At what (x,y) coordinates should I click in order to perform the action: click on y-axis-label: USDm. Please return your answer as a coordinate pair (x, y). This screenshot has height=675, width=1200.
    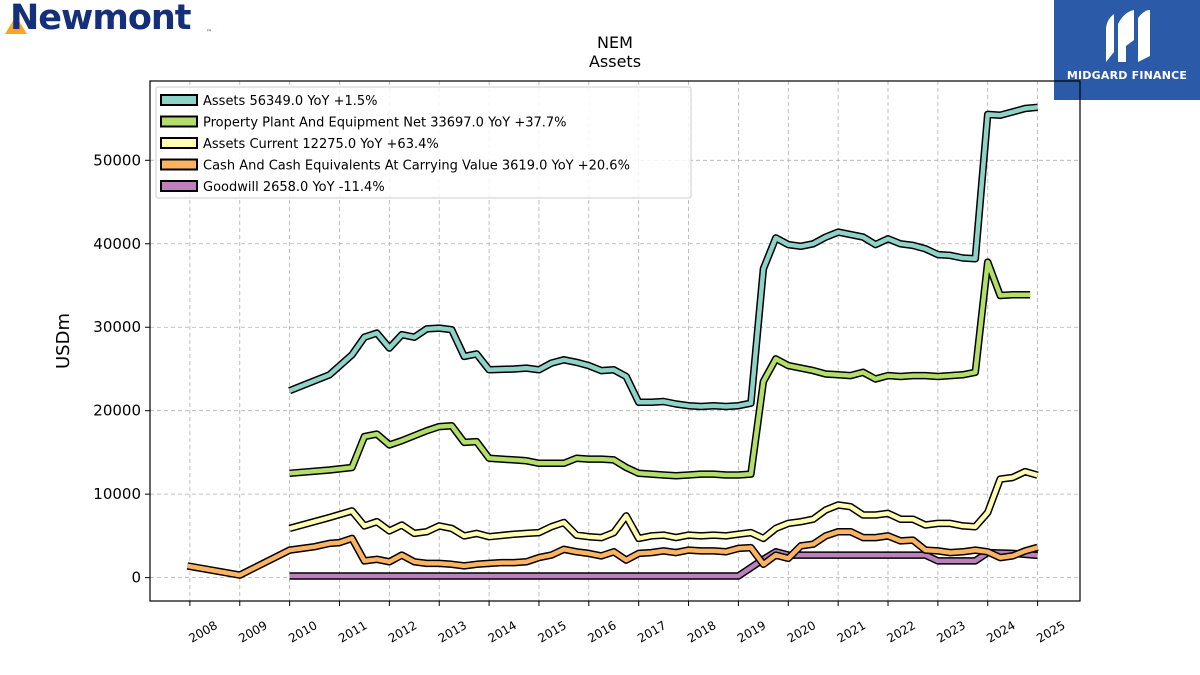
    Looking at the image, I should click on (63, 341).